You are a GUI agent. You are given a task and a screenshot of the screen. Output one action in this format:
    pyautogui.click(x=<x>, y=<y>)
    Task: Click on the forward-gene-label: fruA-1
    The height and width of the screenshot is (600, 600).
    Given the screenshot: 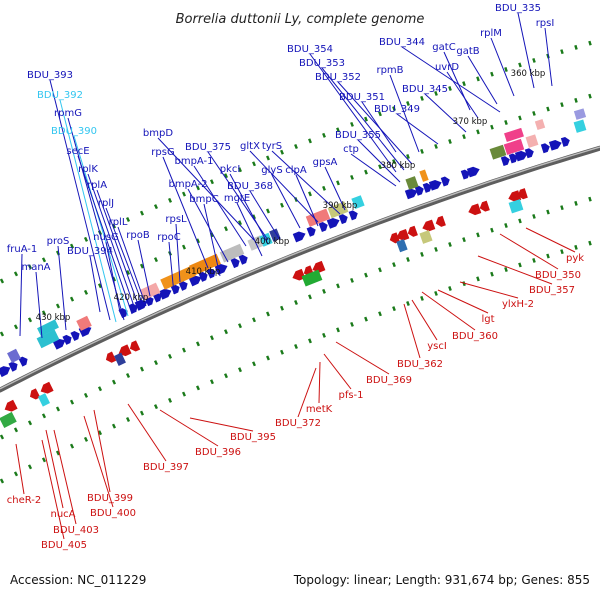 What is the action you would take?
    pyautogui.click(x=22, y=249)
    